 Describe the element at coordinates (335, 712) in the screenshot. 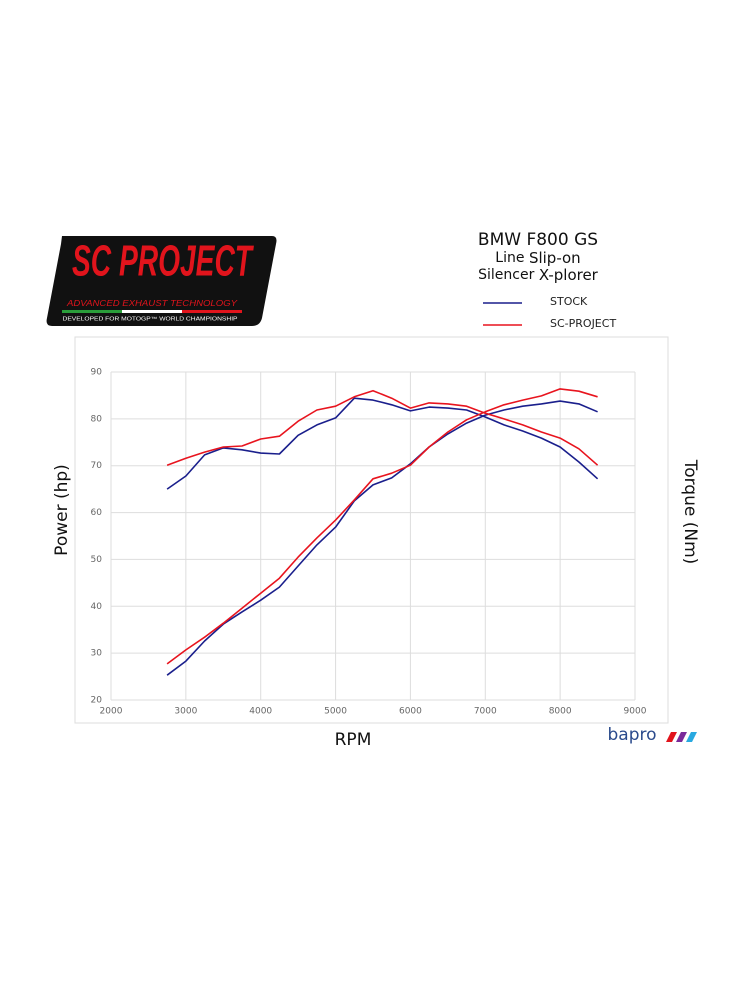

I see `x-tick-label: 5000` at that location.